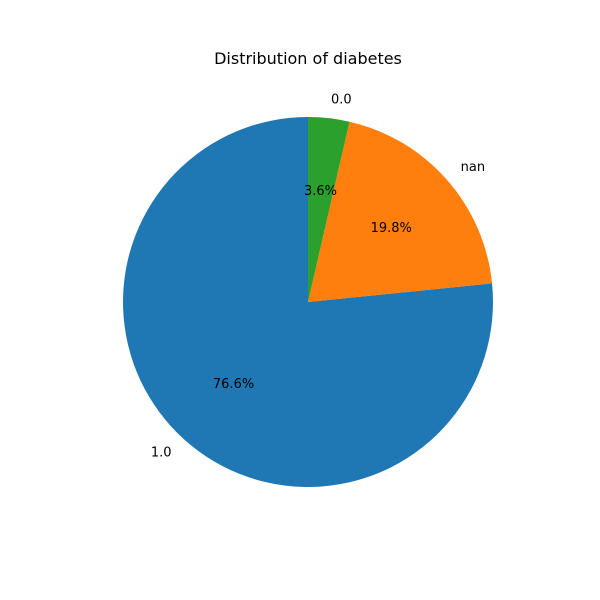 The image size is (600, 600). What do you see at coordinates (473, 167) in the screenshot?
I see `slice-label: nan` at bounding box center [473, 167].